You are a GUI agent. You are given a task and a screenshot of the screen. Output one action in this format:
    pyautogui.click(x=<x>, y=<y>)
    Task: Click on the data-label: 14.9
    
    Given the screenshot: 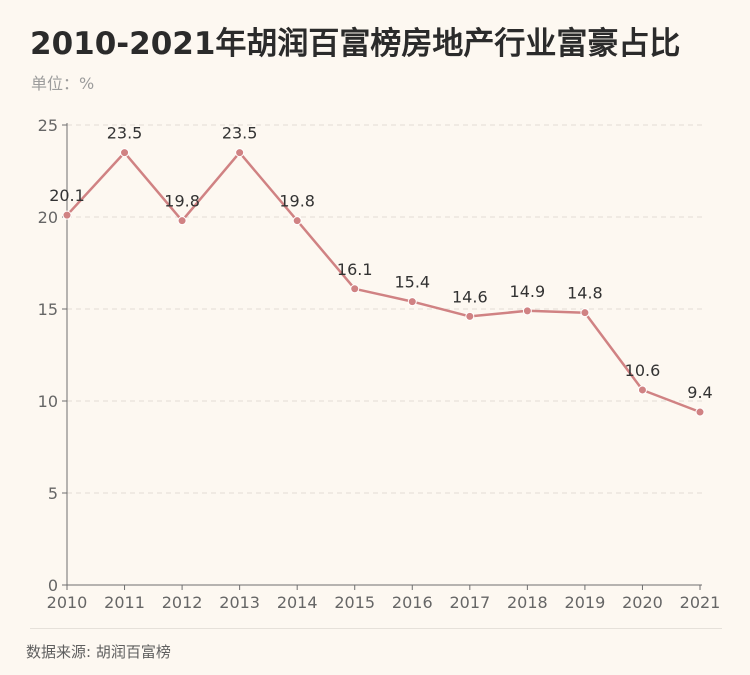 What is the action you would take?
    pyautogui.click(x=528, y=291)
    